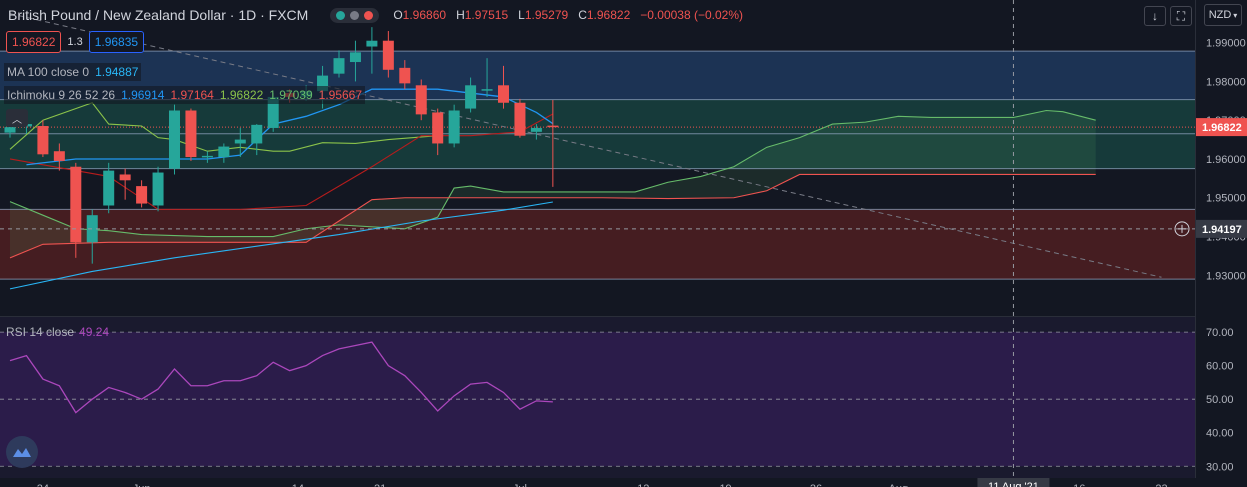  I want to click on time-tick-label: 14, so click(298, 485).